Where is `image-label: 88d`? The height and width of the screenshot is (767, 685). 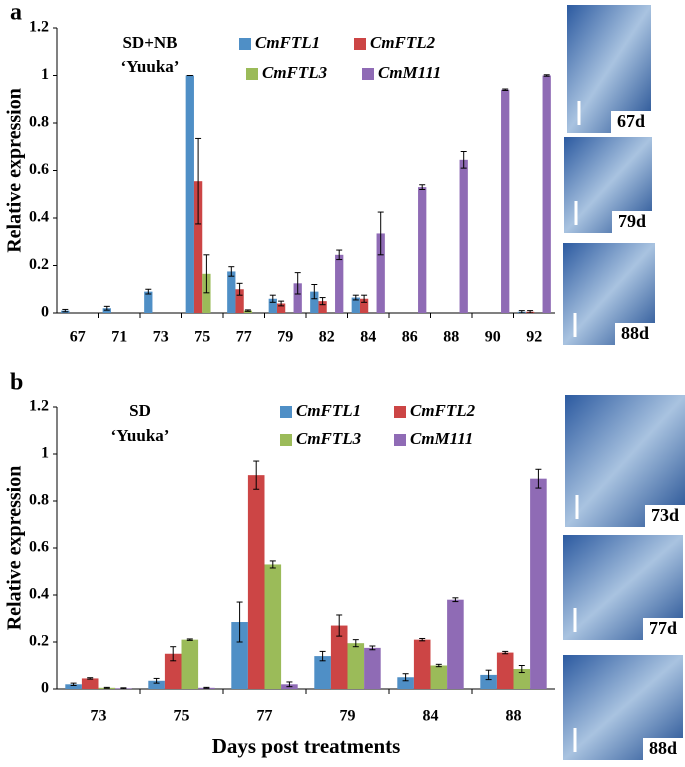
image-label: 88d is located at coordinates (663, 748).